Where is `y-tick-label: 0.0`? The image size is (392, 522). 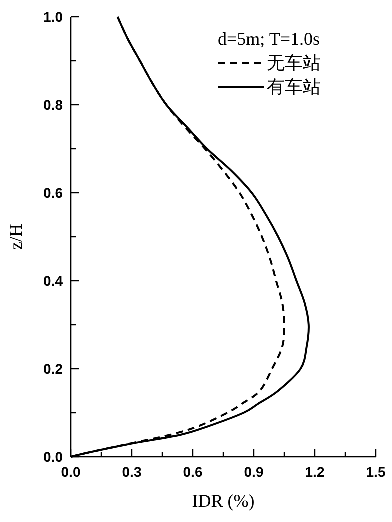
y-tick-label: 0.0 is located at coordinates (54, 457).